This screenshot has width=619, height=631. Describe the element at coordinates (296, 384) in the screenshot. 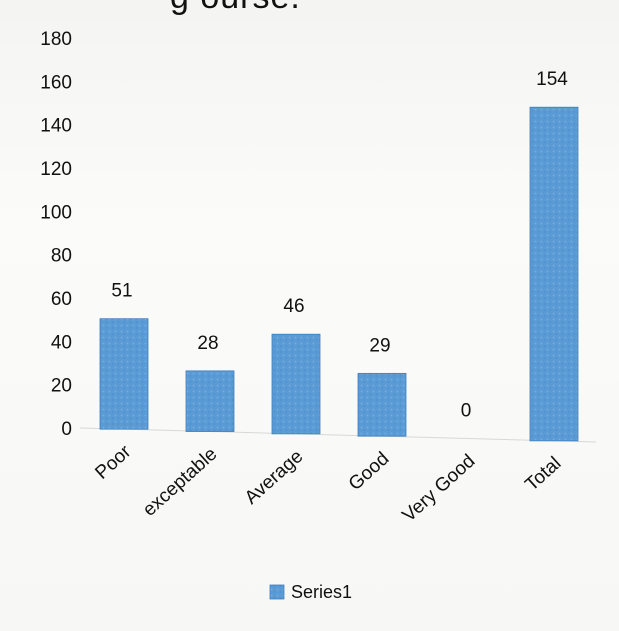

I see `bar-average` at that location.